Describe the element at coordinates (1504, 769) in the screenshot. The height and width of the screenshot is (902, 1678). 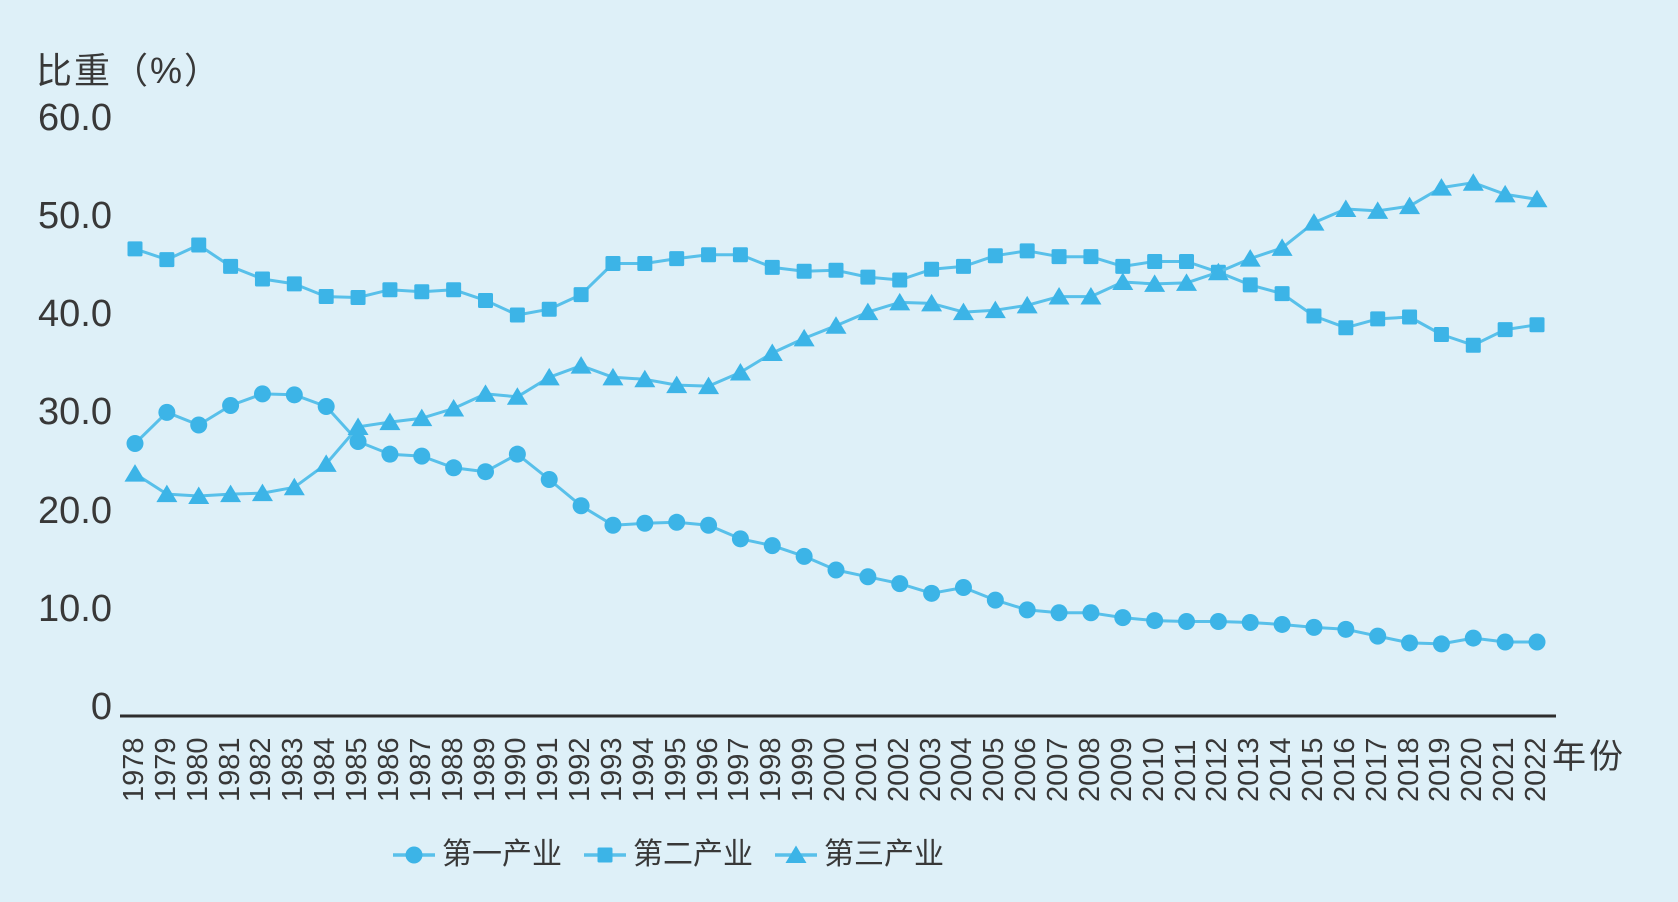
I see `x-tick-label: 2021` at that location.